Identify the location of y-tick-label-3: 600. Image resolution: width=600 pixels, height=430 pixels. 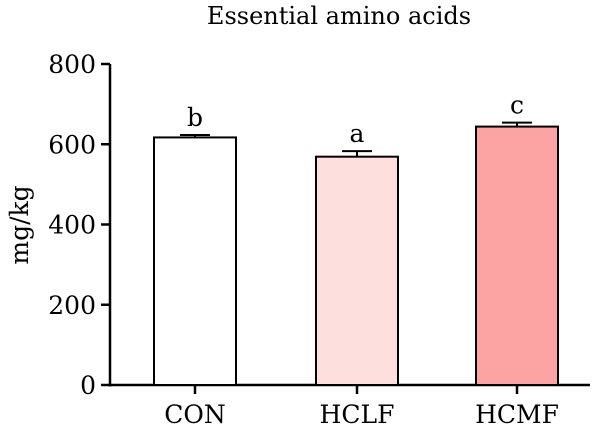
(72, 144).